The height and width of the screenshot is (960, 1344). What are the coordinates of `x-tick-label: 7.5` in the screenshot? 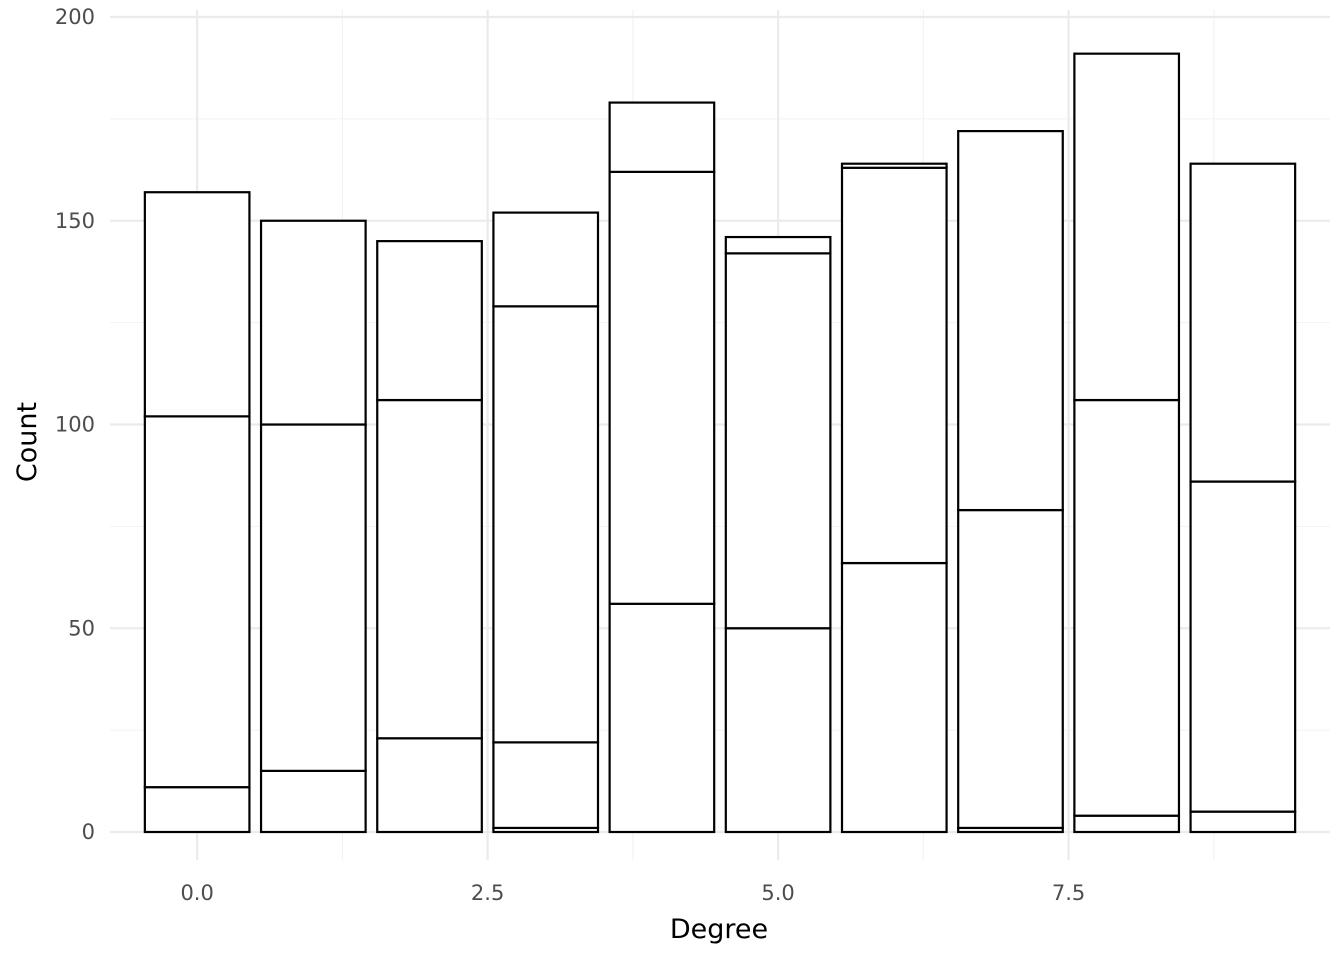 It's located at (1068, 893).